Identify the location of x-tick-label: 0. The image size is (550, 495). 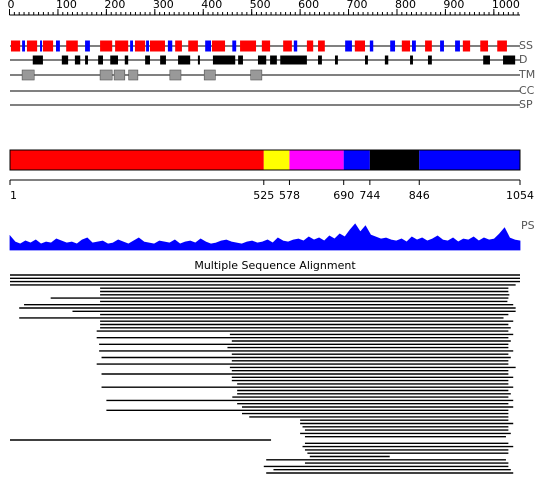
(11, 5).